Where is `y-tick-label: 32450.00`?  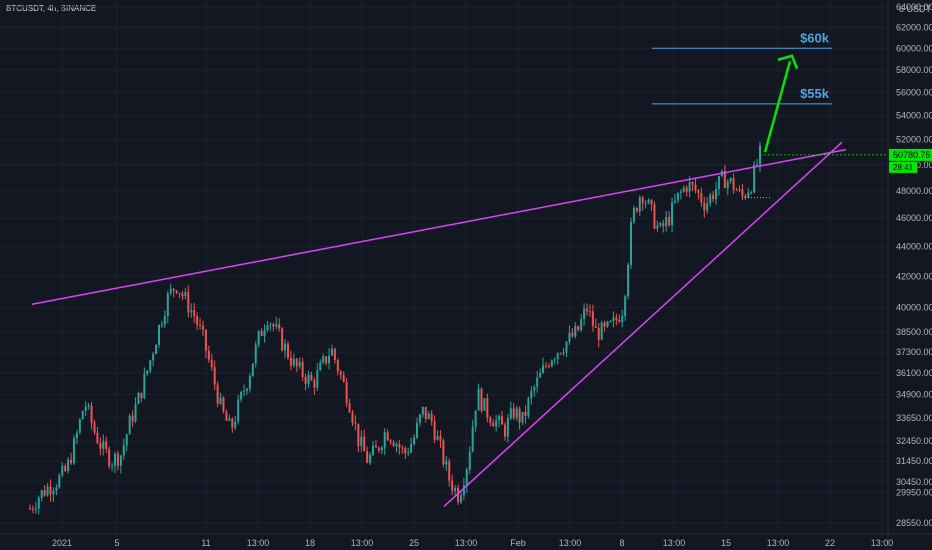 y-tick-label: 32450.00 is located at coordinates (914, 441).